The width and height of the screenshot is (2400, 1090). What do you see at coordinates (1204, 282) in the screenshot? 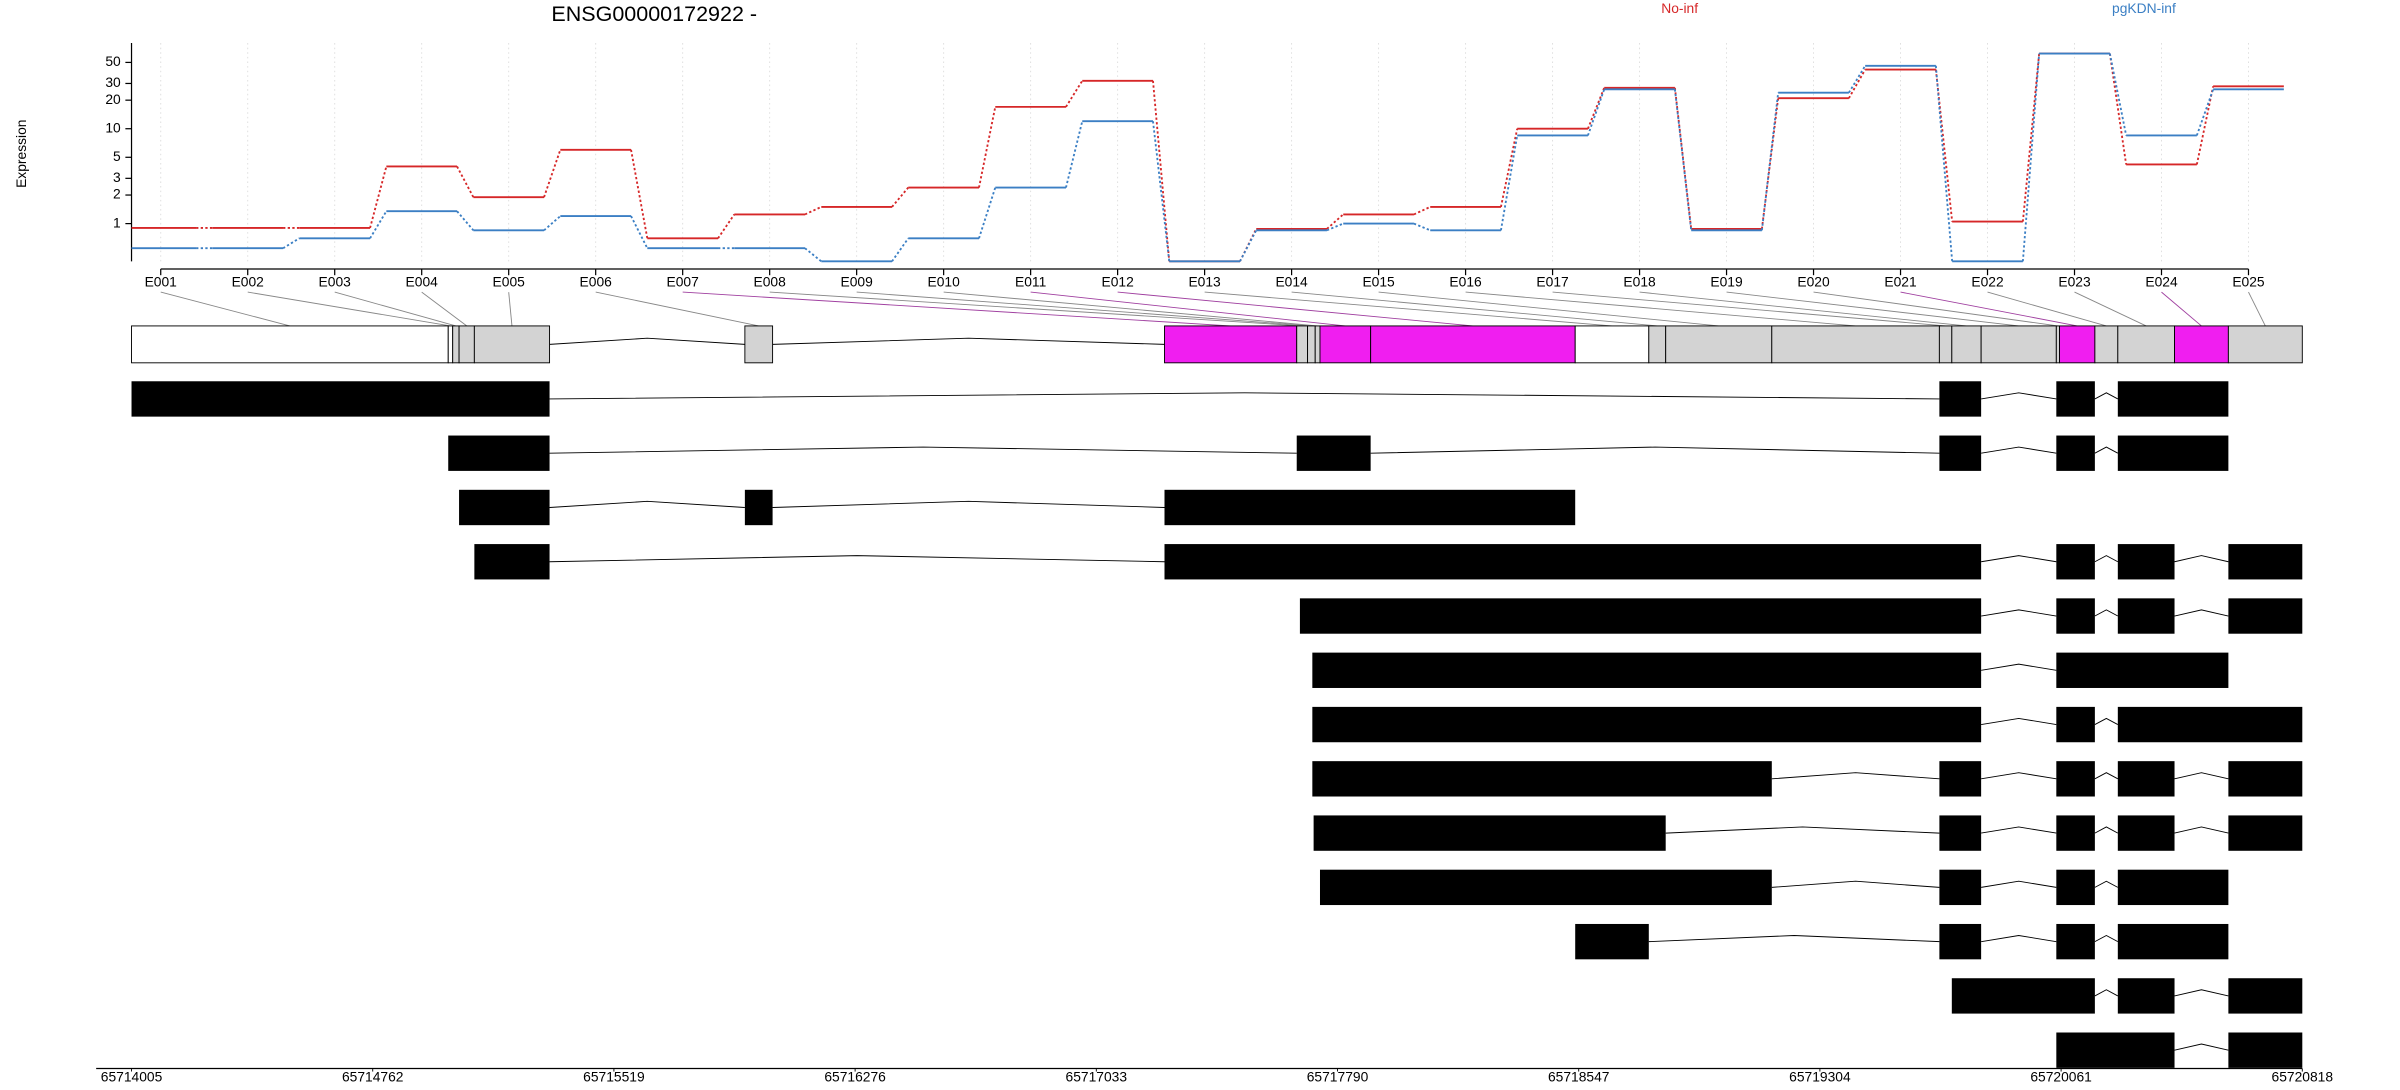
I see `x-tick-label: E013` at bounding box center [1204, 282].